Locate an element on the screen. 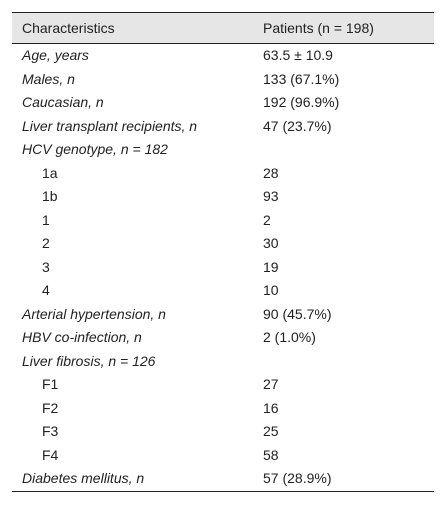 This screenshot has height=507, width=446. row-label: HBV co-infection, n is located at coordinates (82, 337).